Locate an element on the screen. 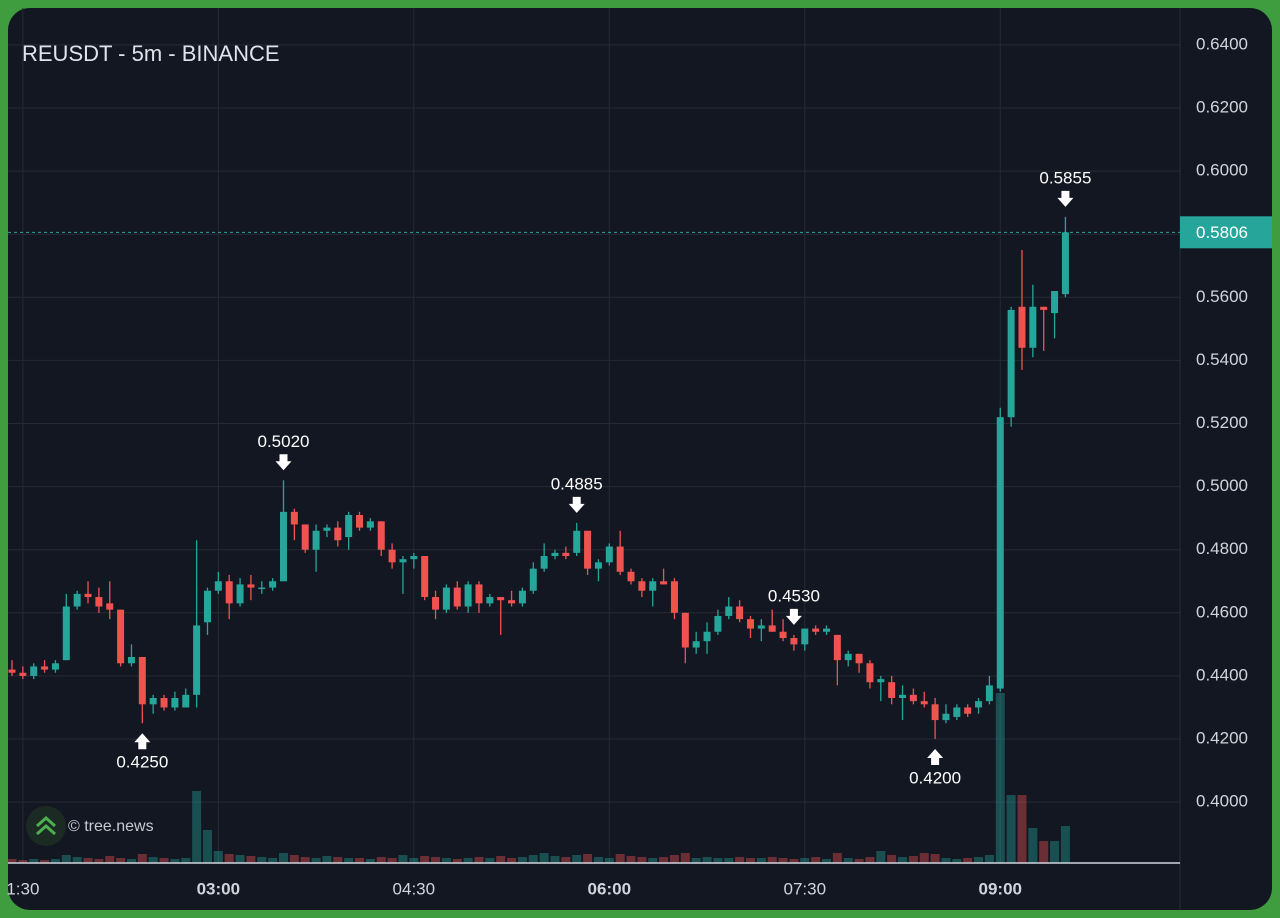  annotation-label: 0.4200 is located at coordinates (935, 777).